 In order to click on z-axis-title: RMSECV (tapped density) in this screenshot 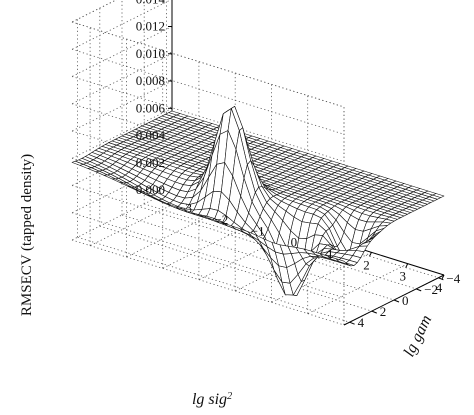, I will do `click(27, 235)`.